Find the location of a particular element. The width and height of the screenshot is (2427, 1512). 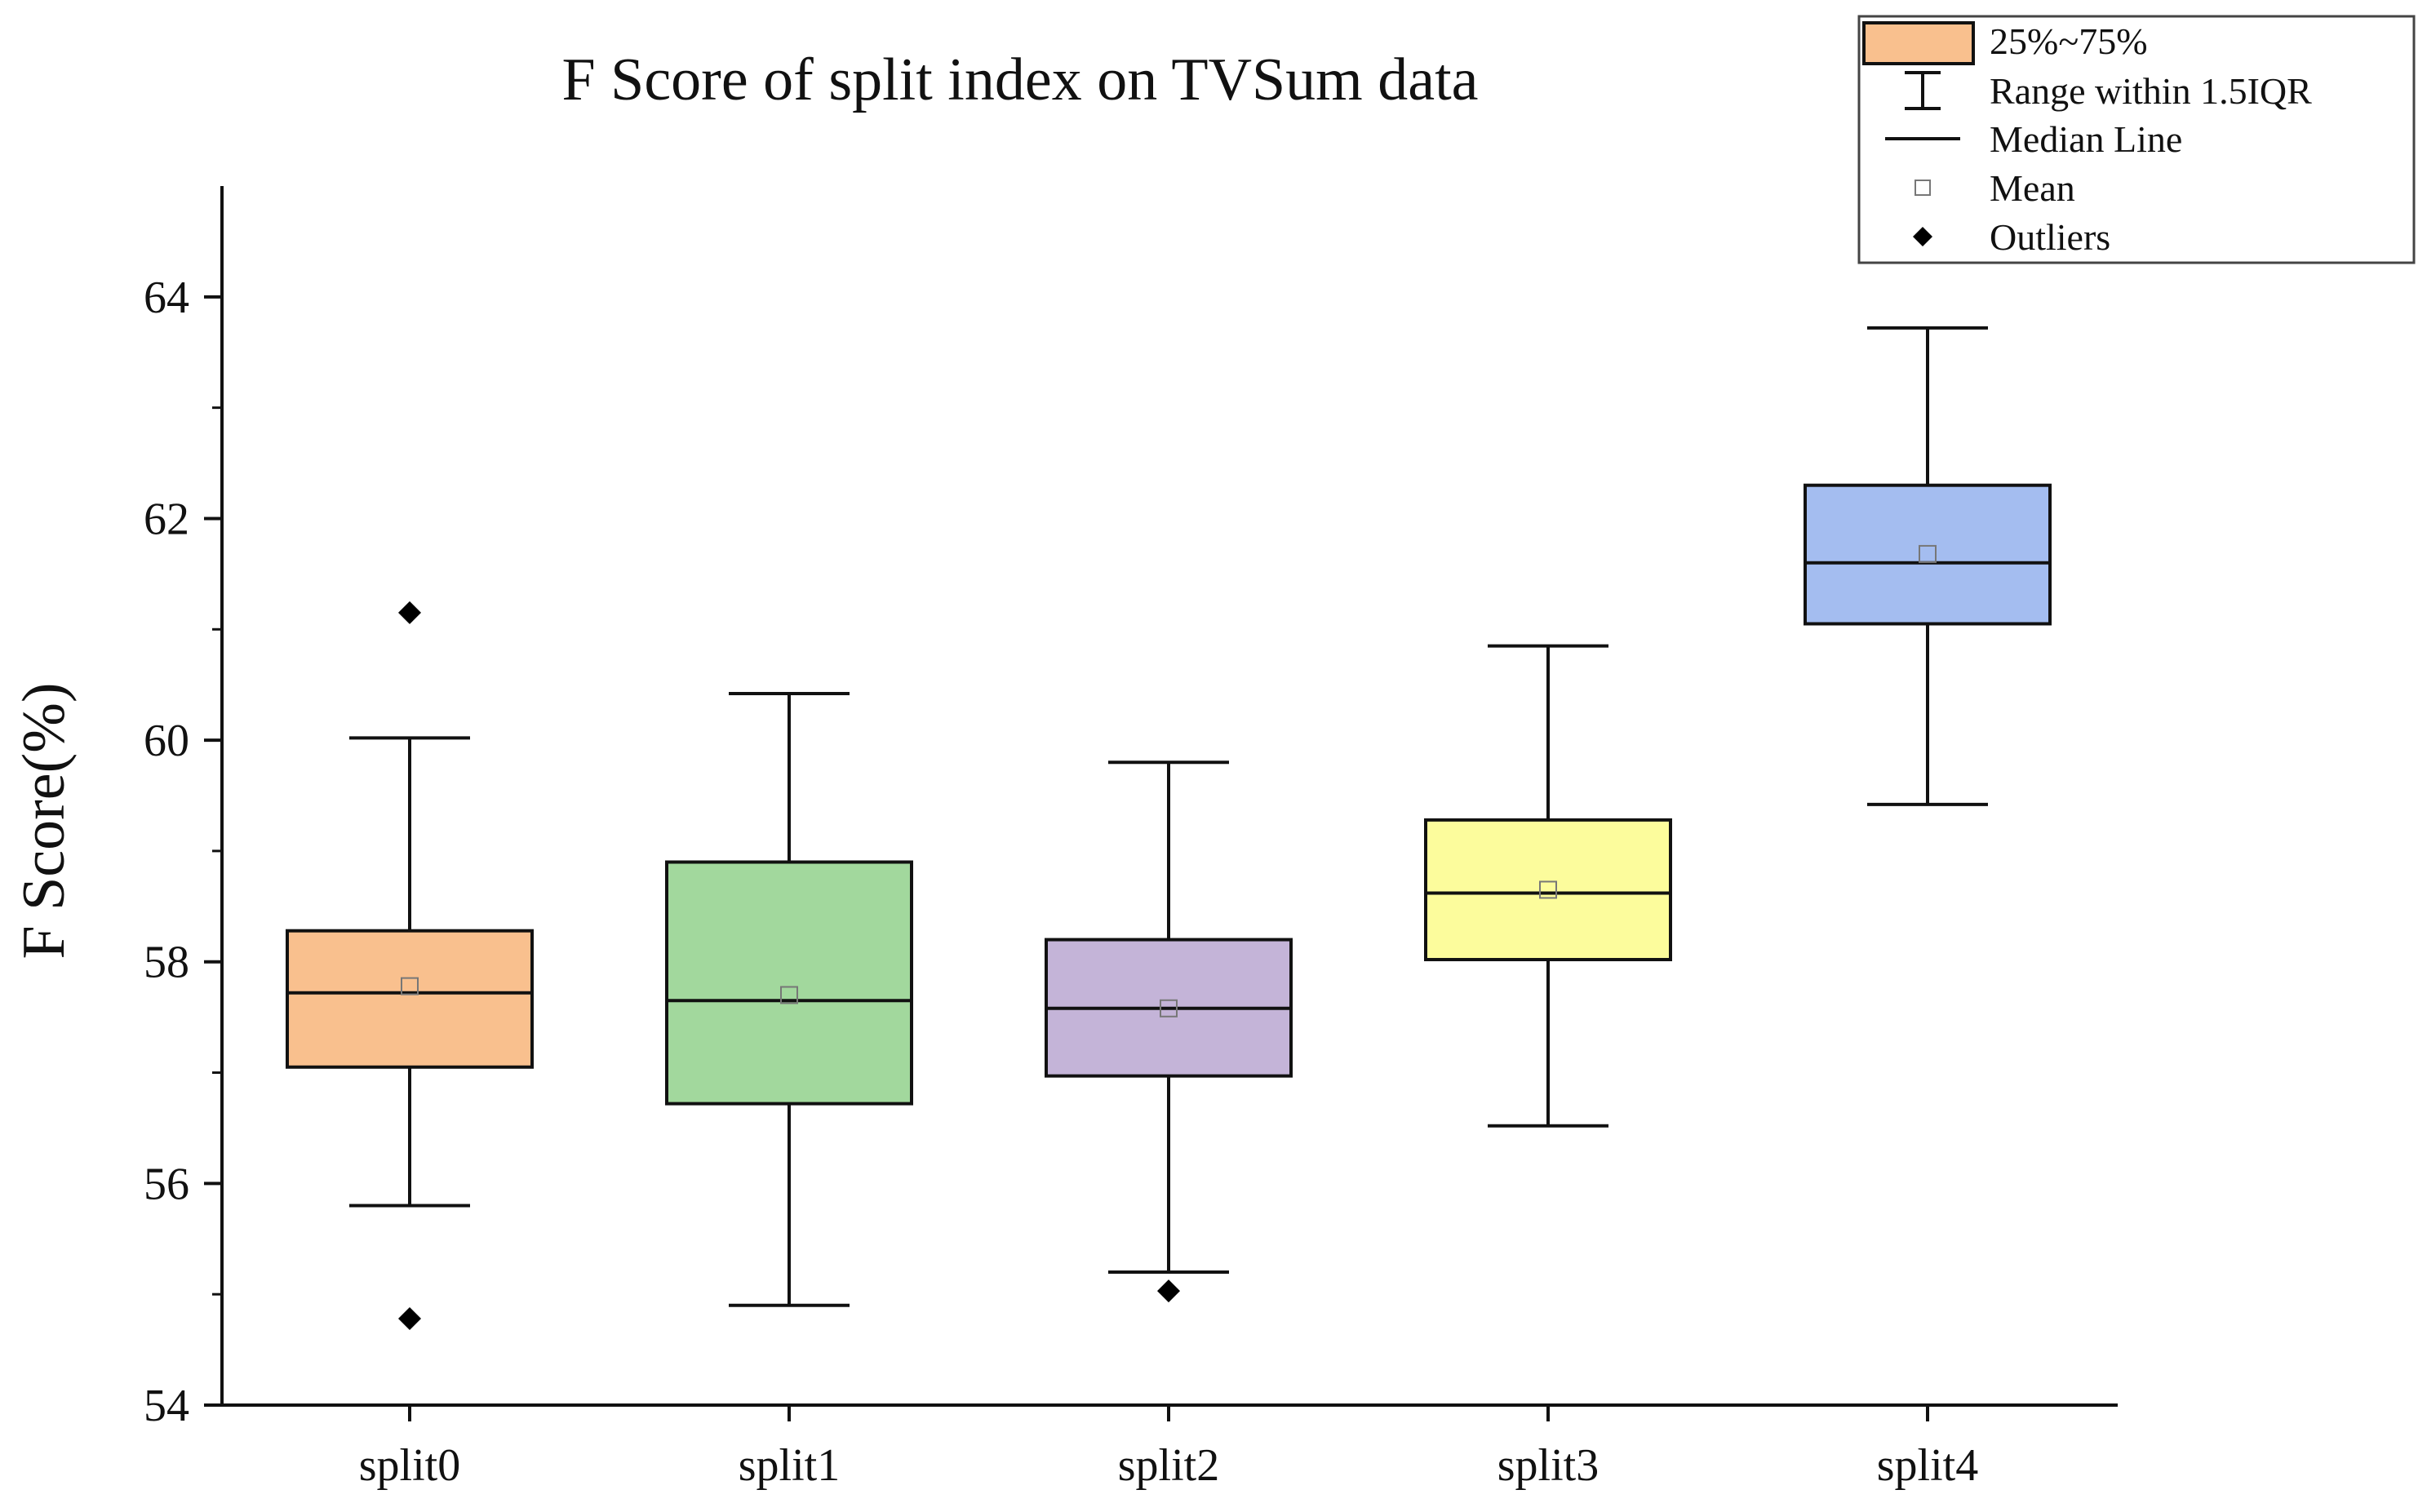

y-tick-label: 62 is located at coordinates (166, 519).